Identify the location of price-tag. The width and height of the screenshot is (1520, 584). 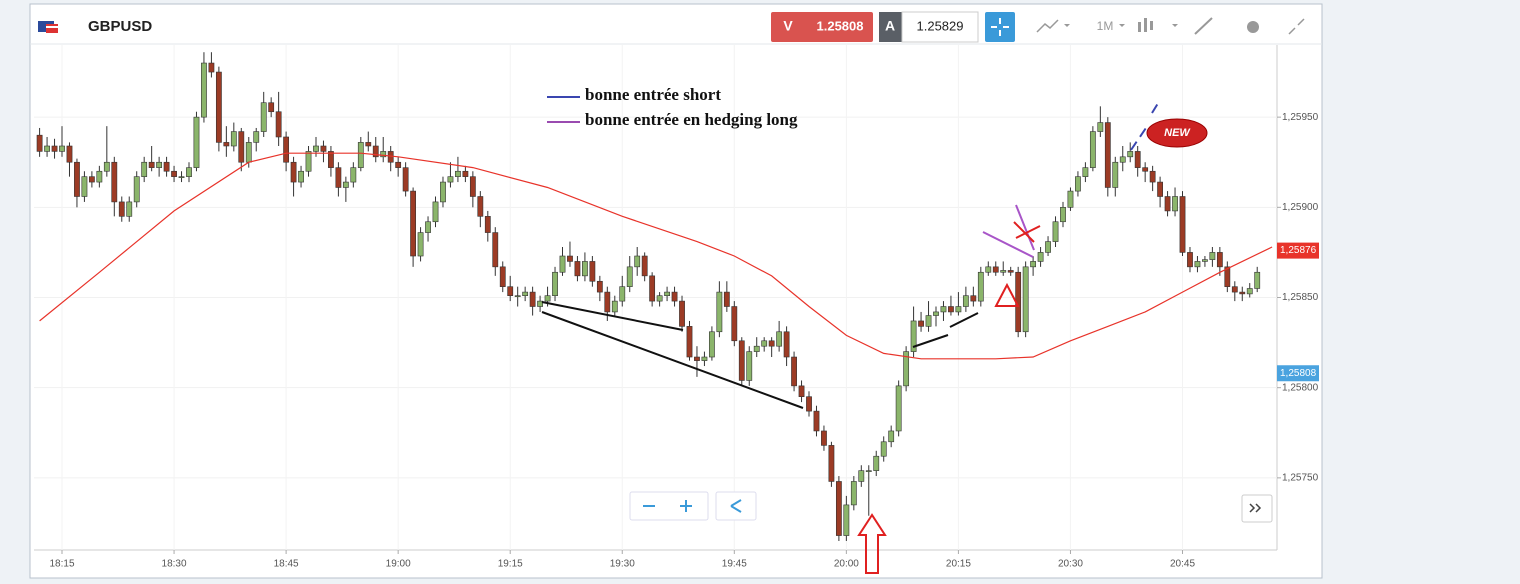
(1298, 250).